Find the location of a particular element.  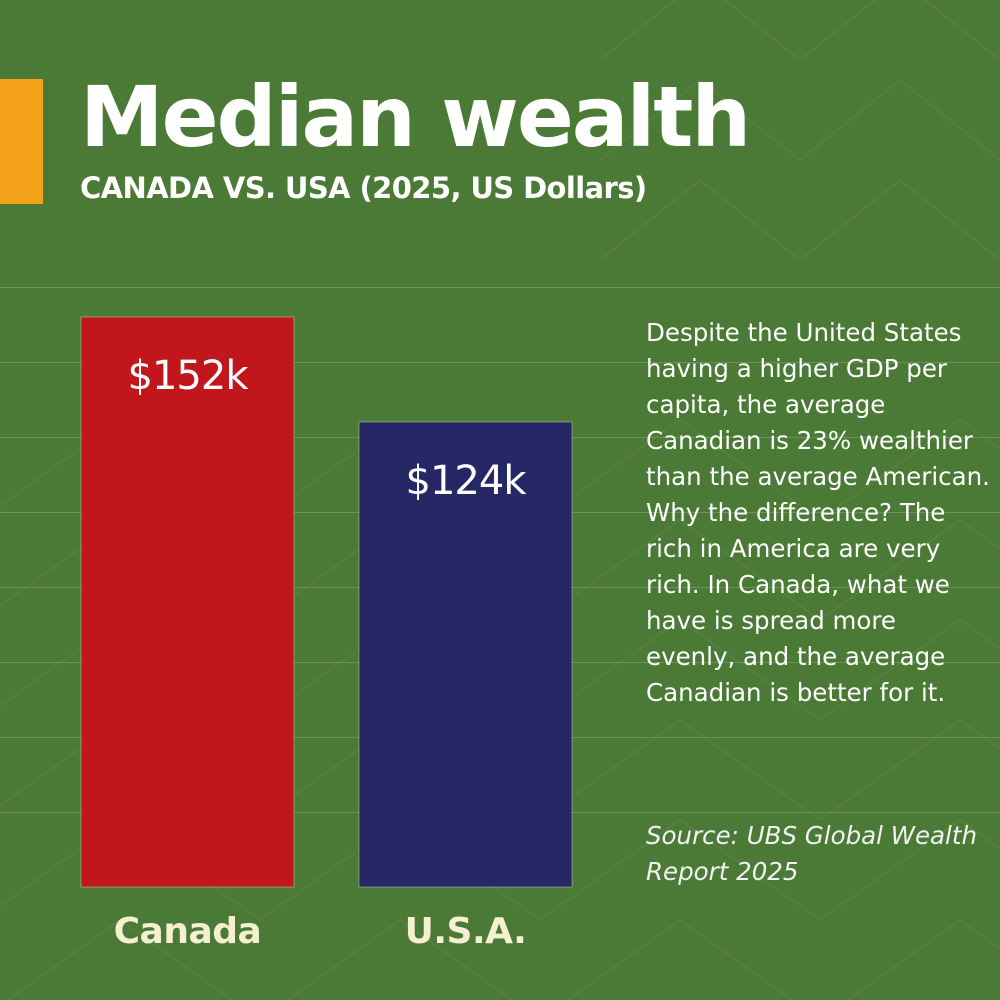

chart-title: Median wealth is located at coordinates (415, 117).